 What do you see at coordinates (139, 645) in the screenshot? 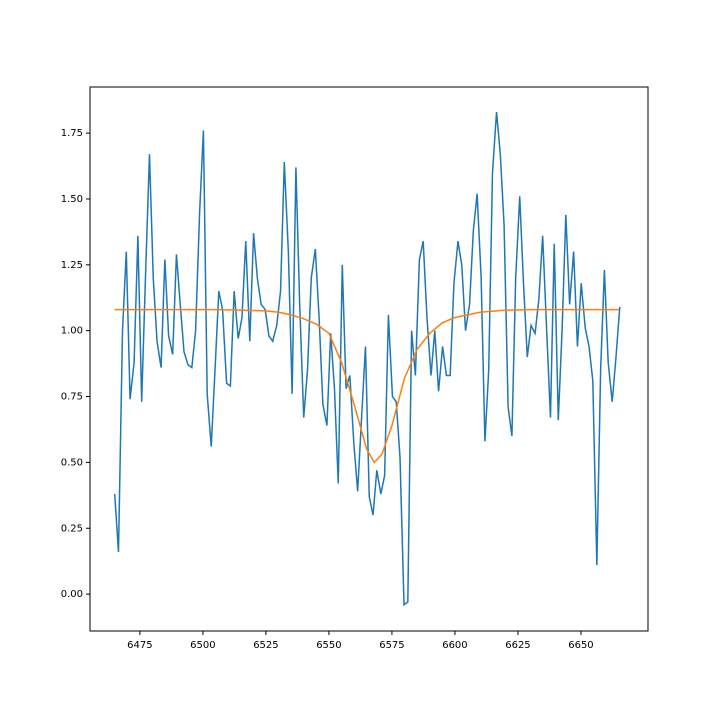
I see `x-tick-label: 6475` at bounding box center [139, 645].